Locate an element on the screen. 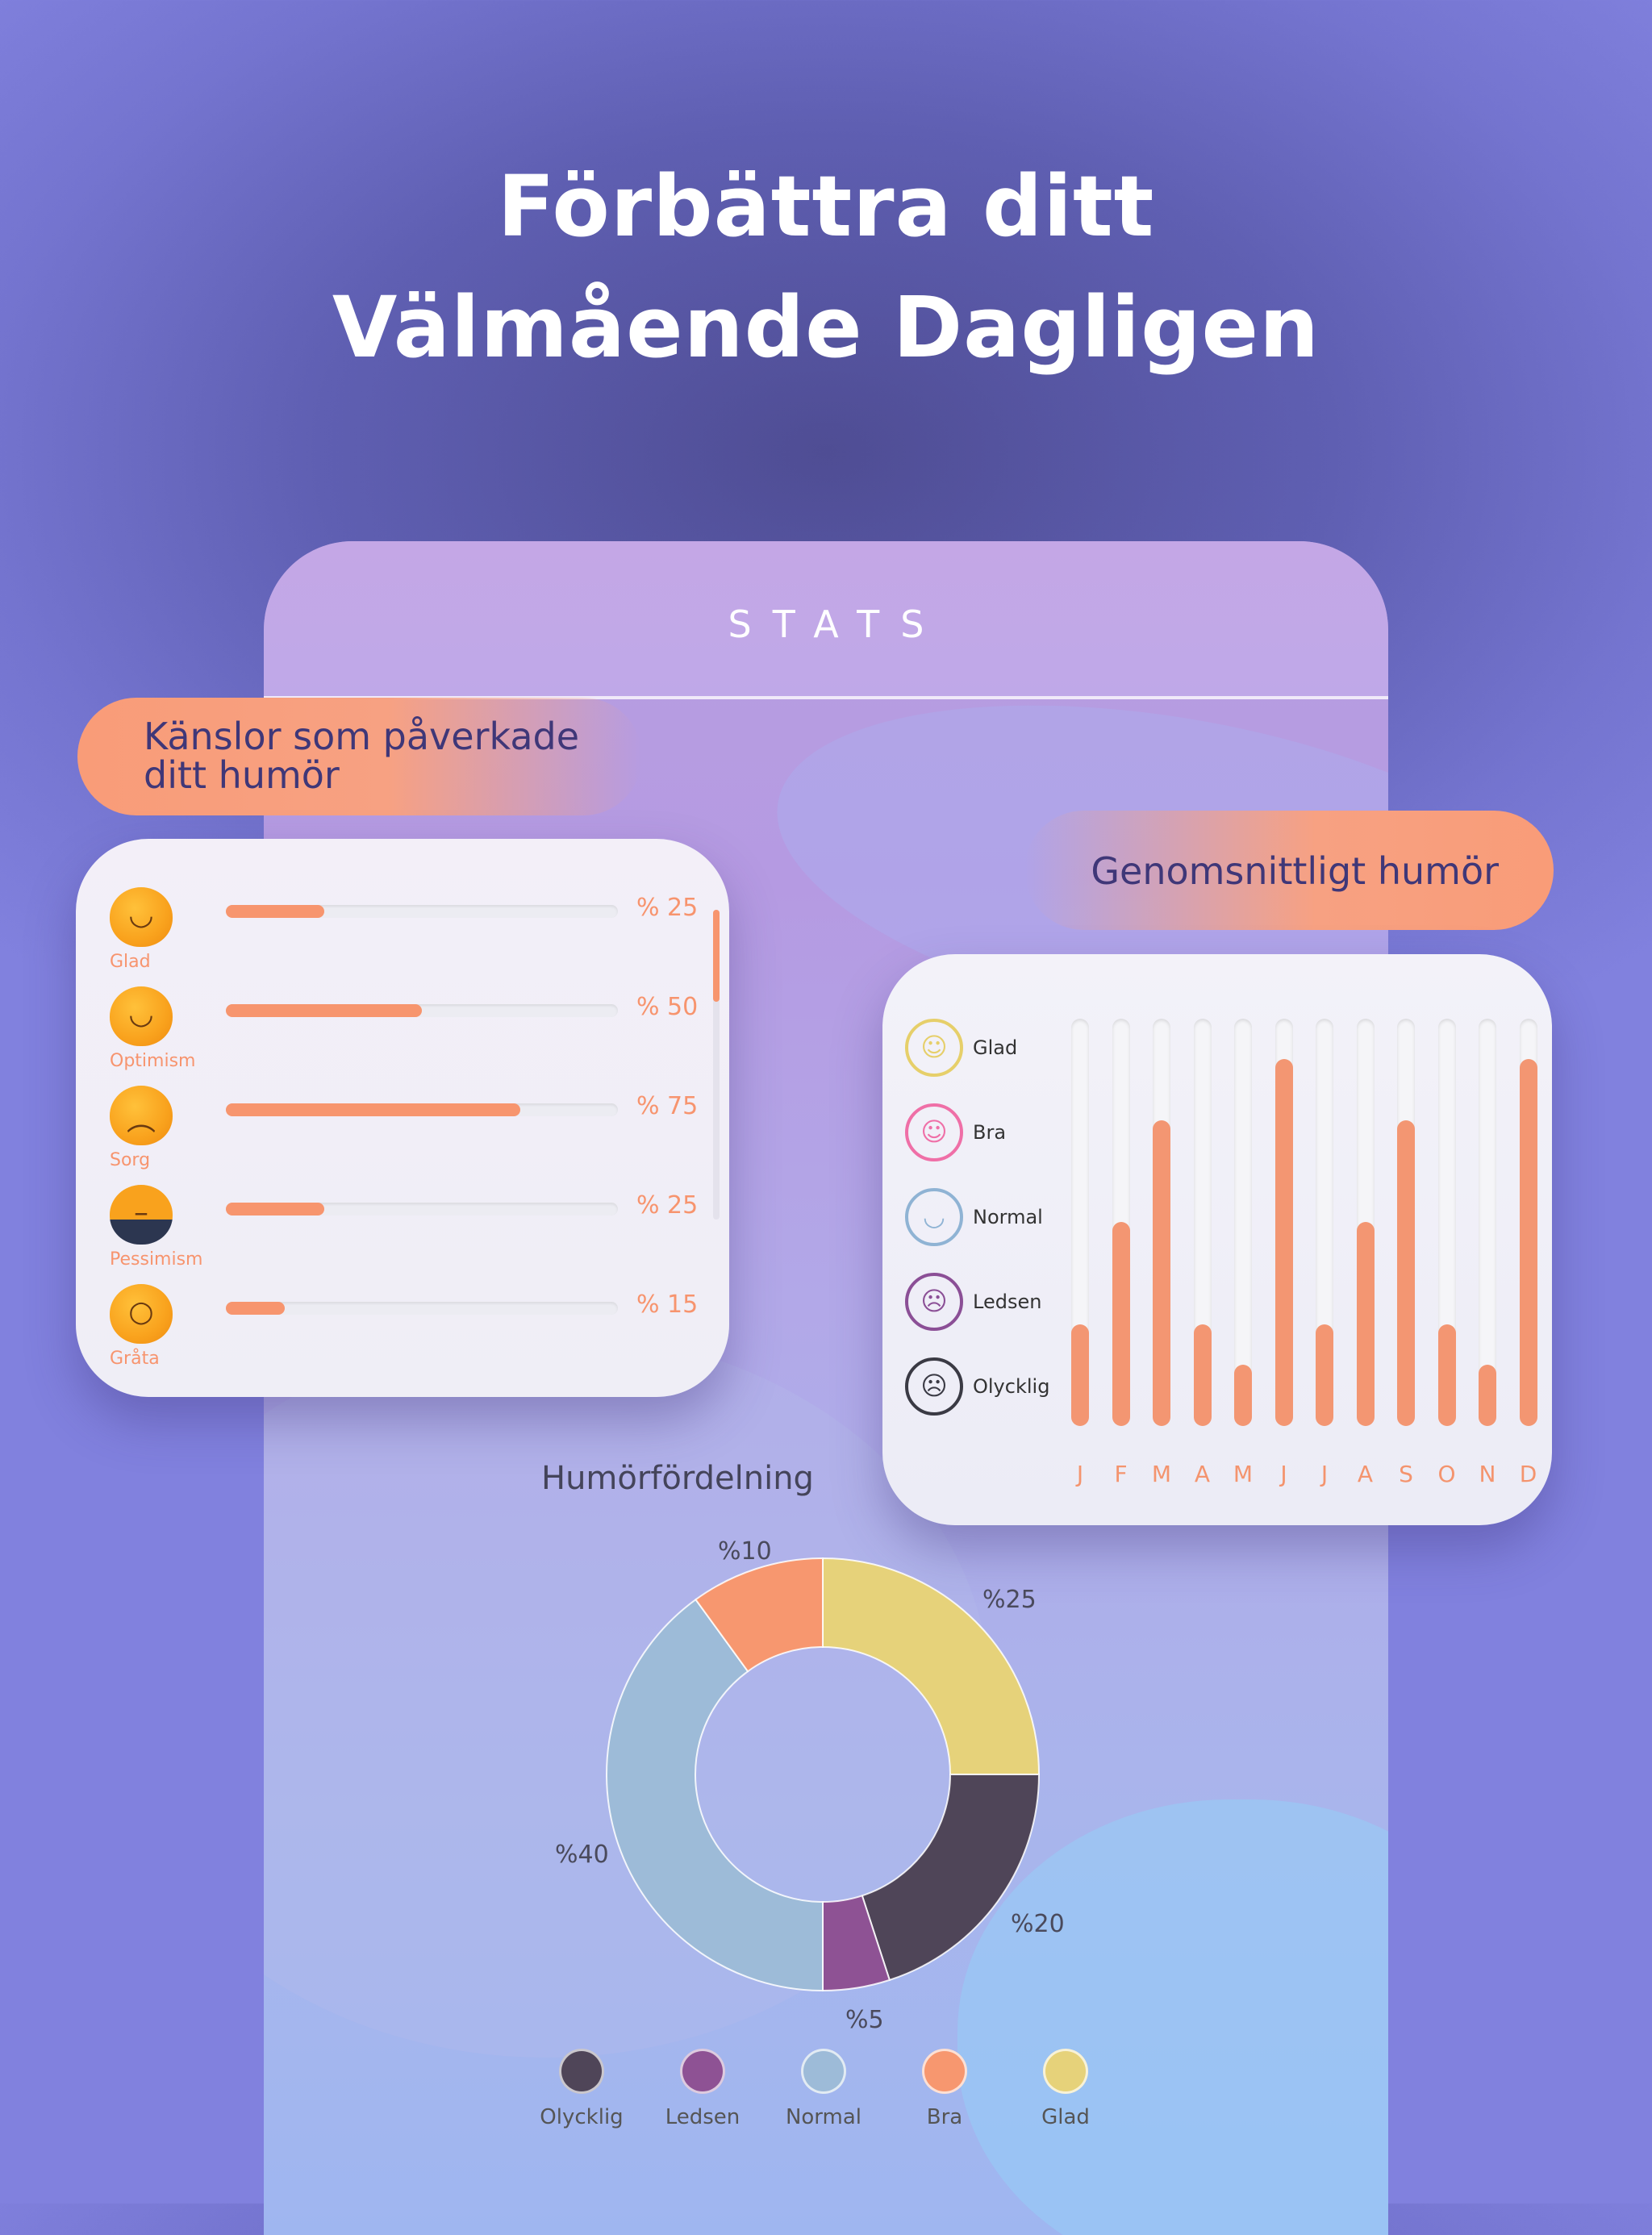 This screenshot has height=2235, width=1652. legend-item-glad: Glad is located at coordinates (1065, 2089).